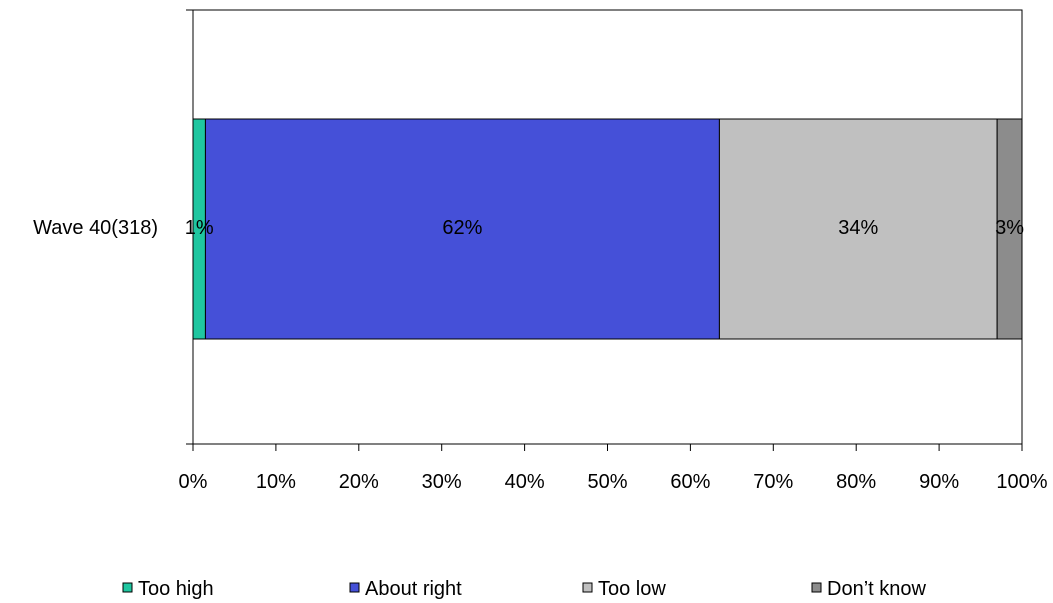  What do you see at coordinates (632, 589) in the screenshot?
I see `legend-label: Too low` at bounding box center [632, 589].